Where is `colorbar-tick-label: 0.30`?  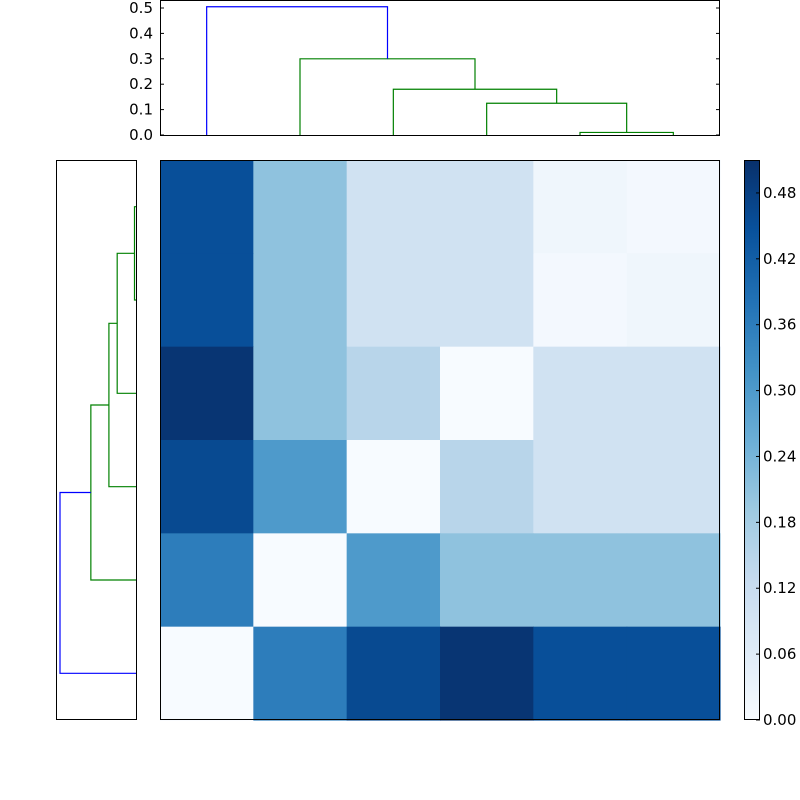
colorbar-tick-label: 0.30 is located at coordinates (779, 391).